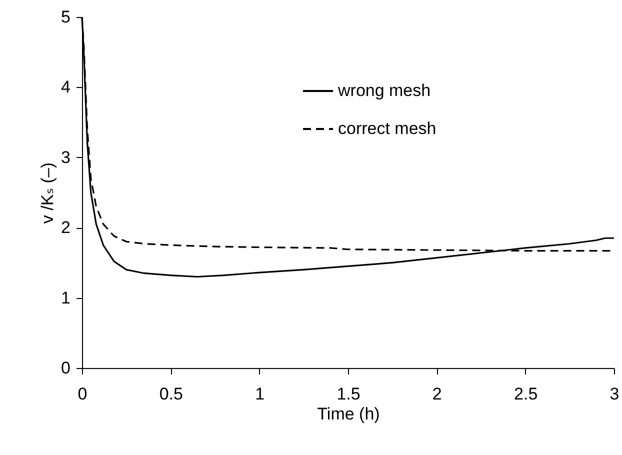 Image resolution: width=622 pixels, height=455 pixels. What do you see at coordinates (387, 128) in the screenshot?
I see `legend-label: correct mesh` at bounding box center [387, 128].